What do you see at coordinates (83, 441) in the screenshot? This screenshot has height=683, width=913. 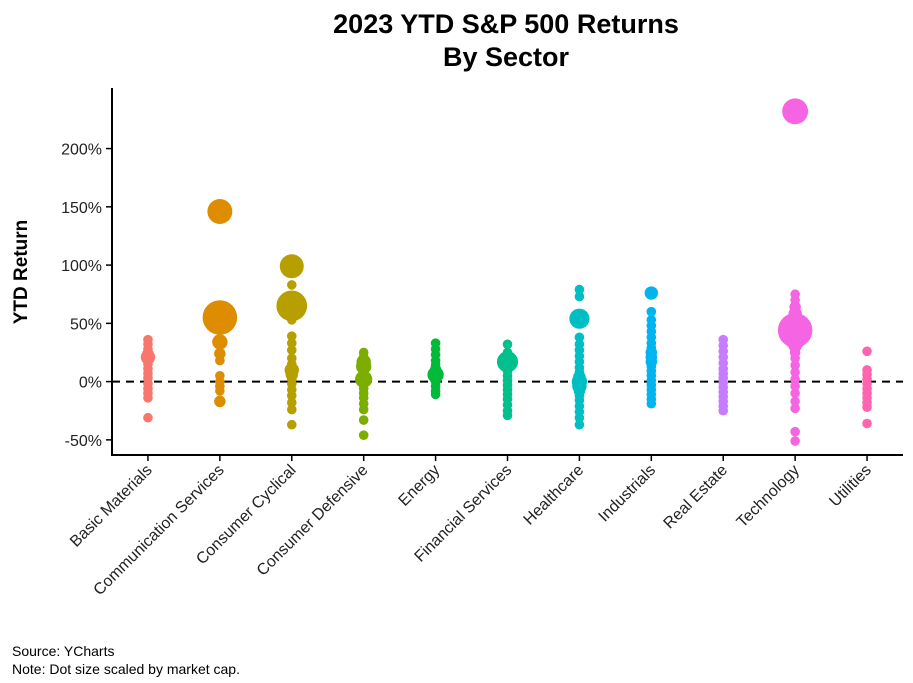 I see `y-tick-label: -50%` at bounding box center [83, 441].